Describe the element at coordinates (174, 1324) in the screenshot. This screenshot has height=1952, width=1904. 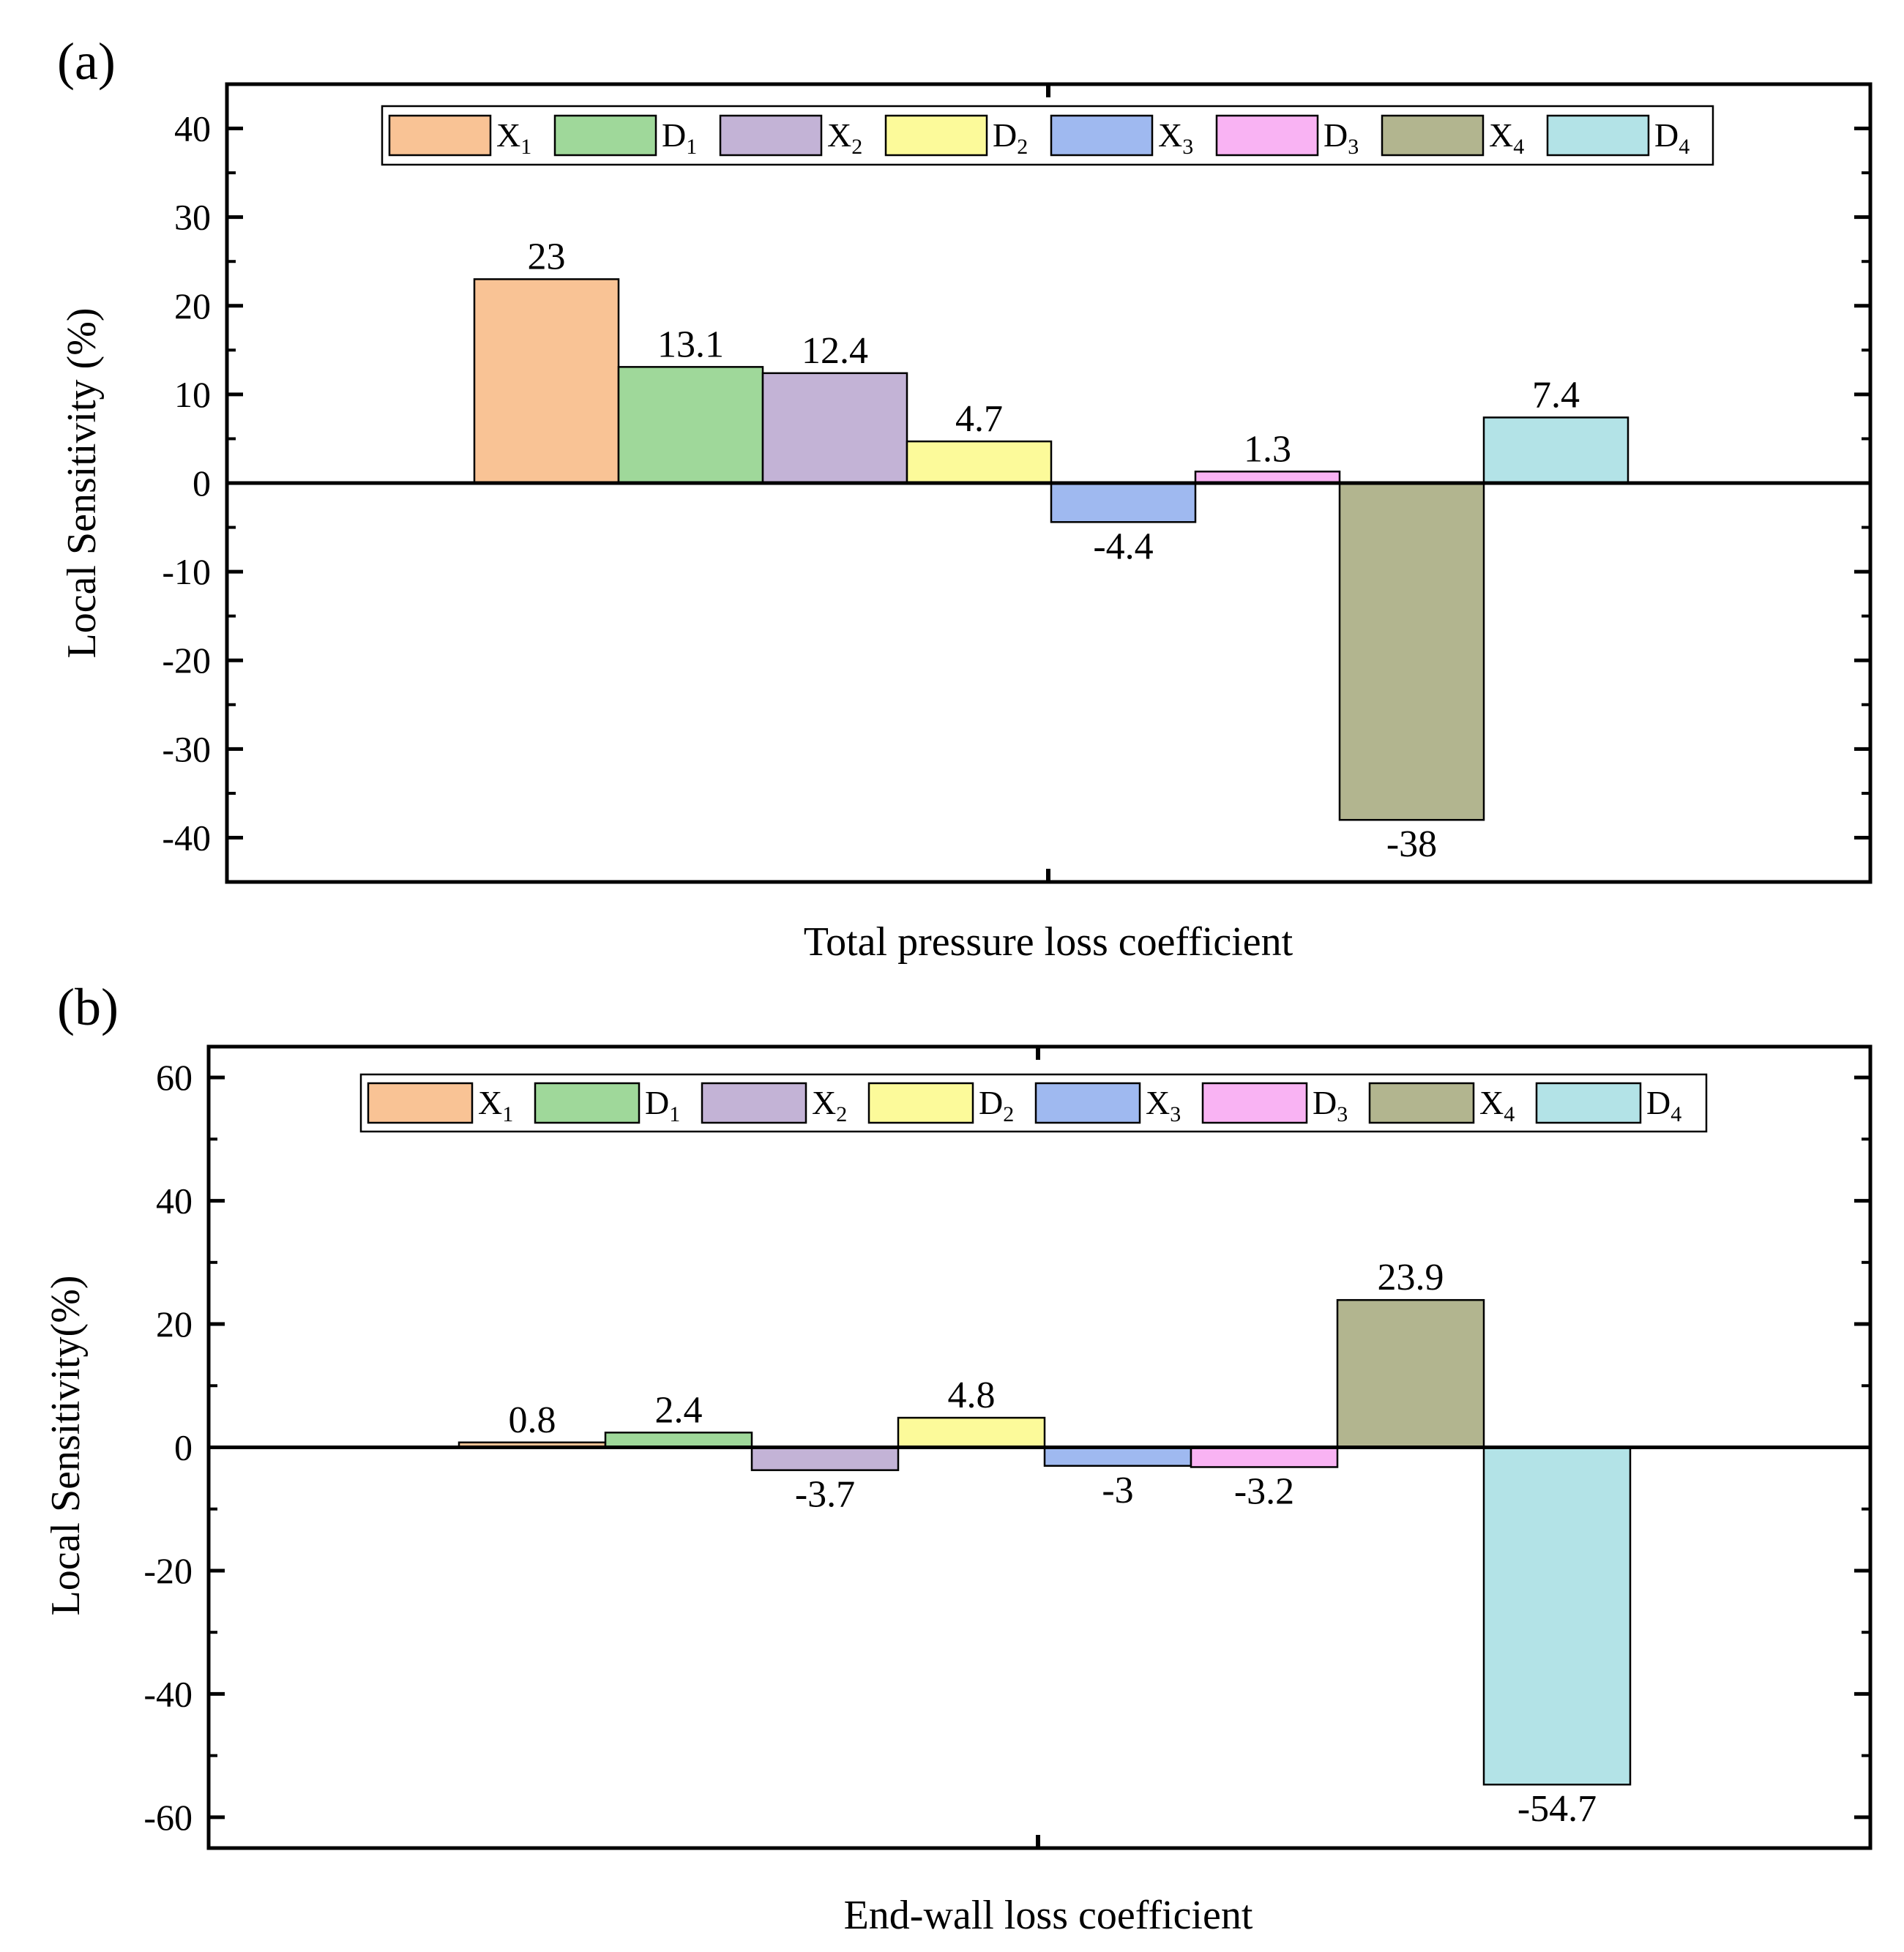
I see `panel-b-y-tick-label: 20` at that location.